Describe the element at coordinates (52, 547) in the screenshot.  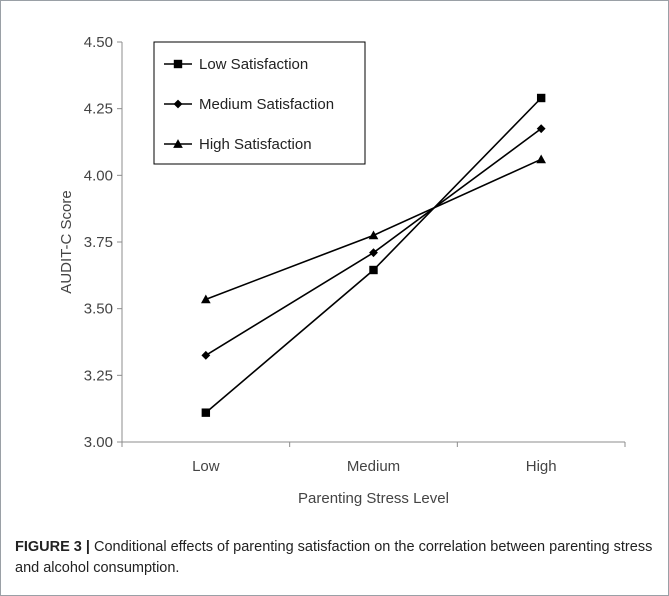
I see `caption-label: FIGURE 3 |` at that location.